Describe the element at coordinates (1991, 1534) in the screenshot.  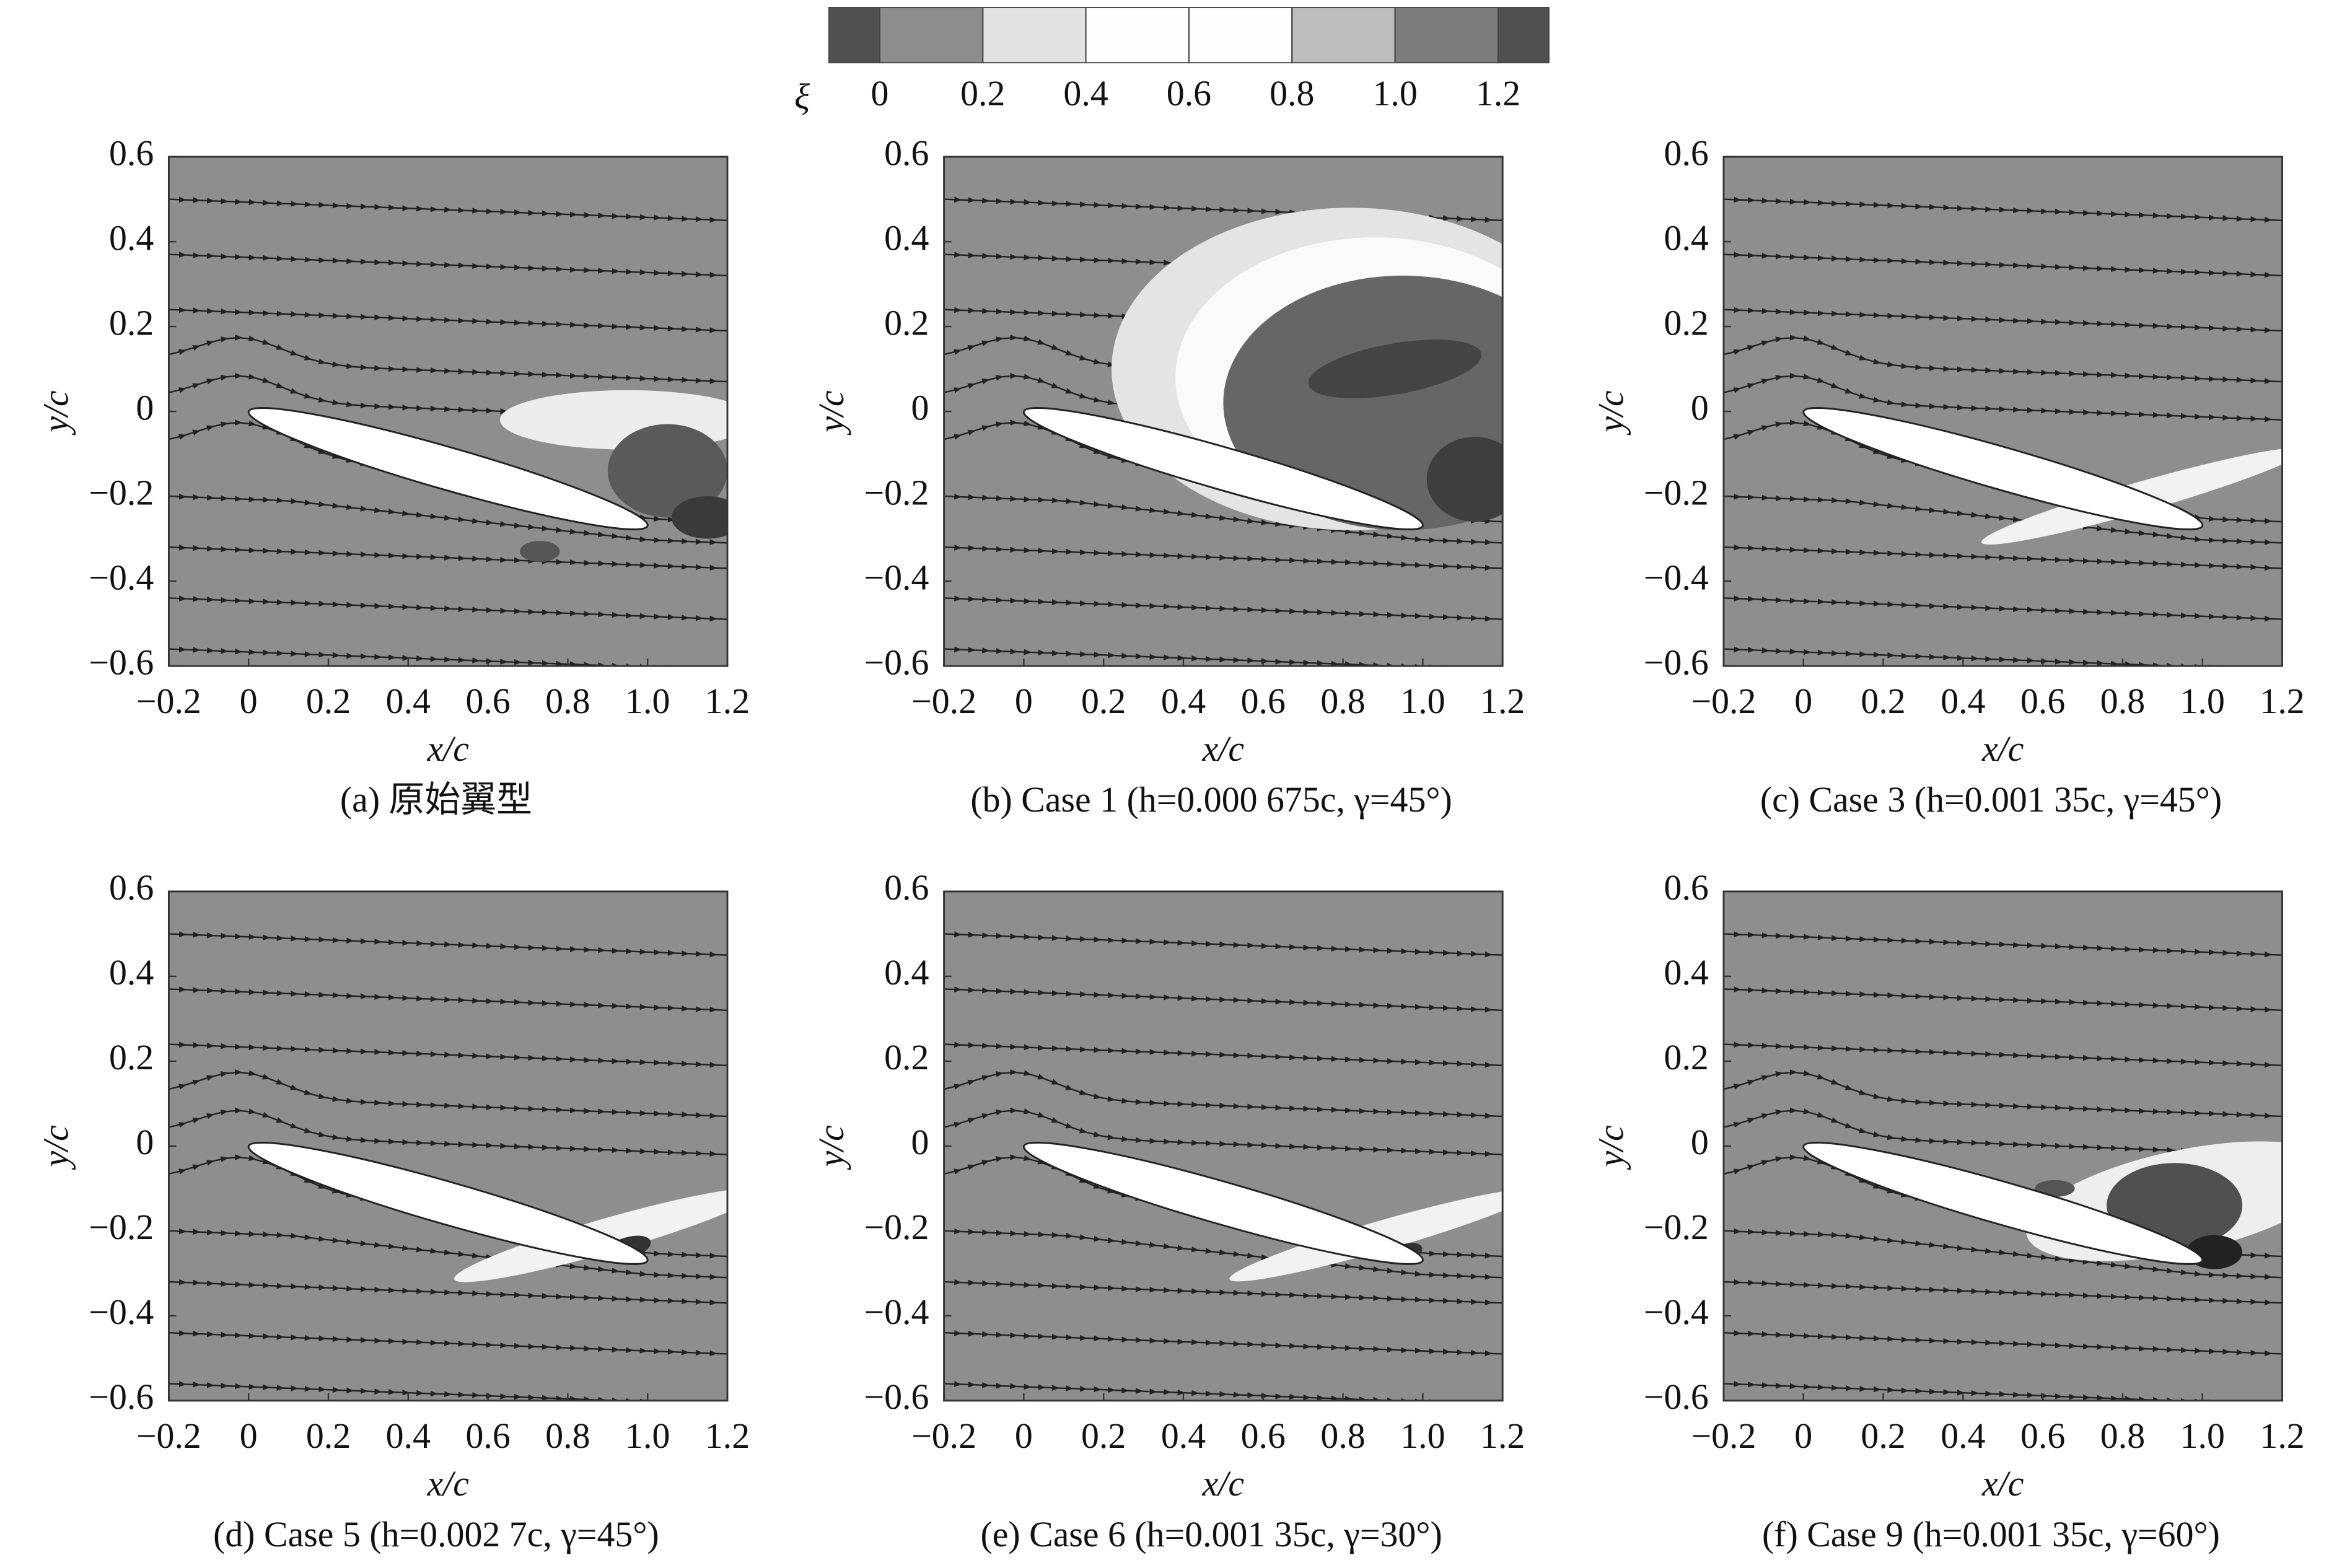
I see `panel-caption: (f) Case 9 (h=0.001 35c, γ=60°)` at that location.